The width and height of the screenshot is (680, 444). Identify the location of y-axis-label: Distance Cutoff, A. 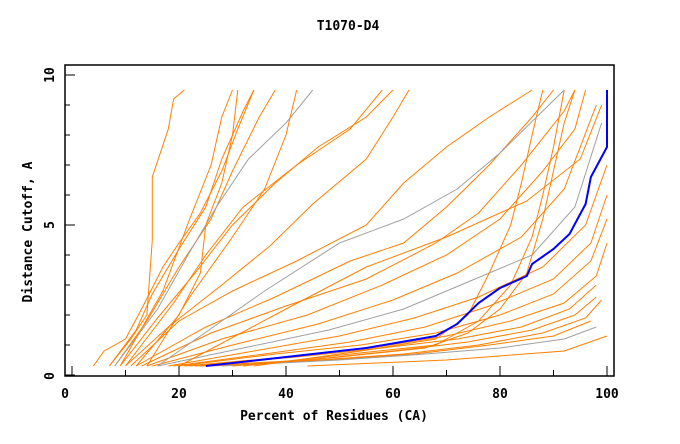
(28, 231).